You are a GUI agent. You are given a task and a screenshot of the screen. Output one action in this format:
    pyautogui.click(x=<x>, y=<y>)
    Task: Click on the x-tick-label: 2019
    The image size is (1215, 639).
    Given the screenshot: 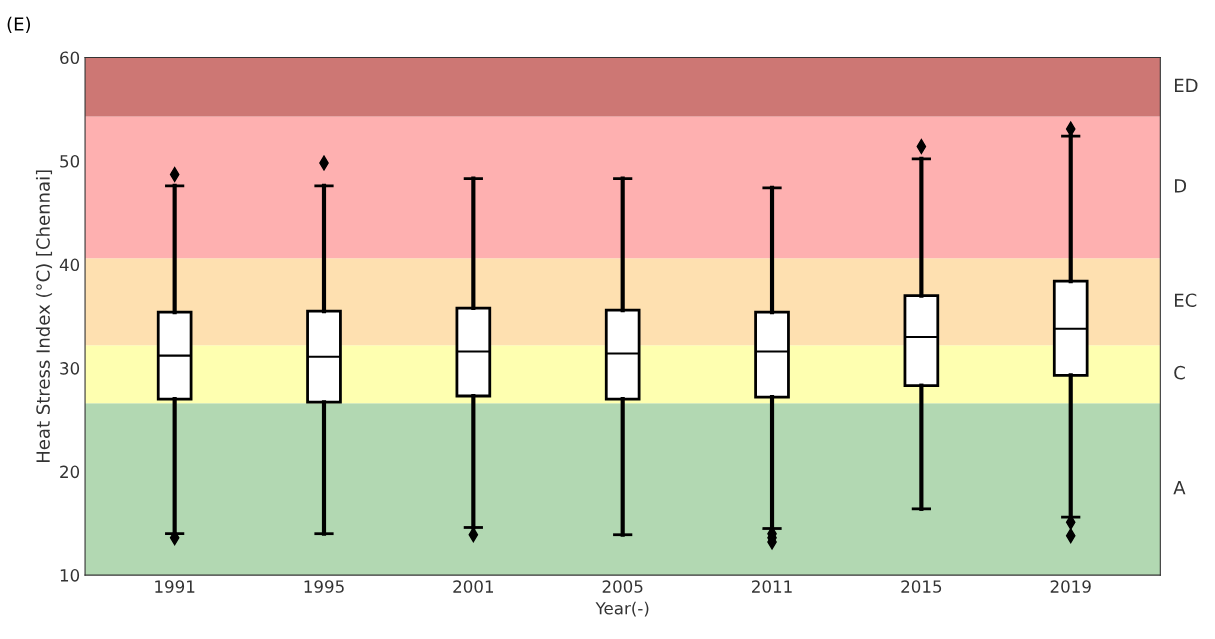 What is the action you would take?
    pyautogui.click(x=1070, y=586)
    